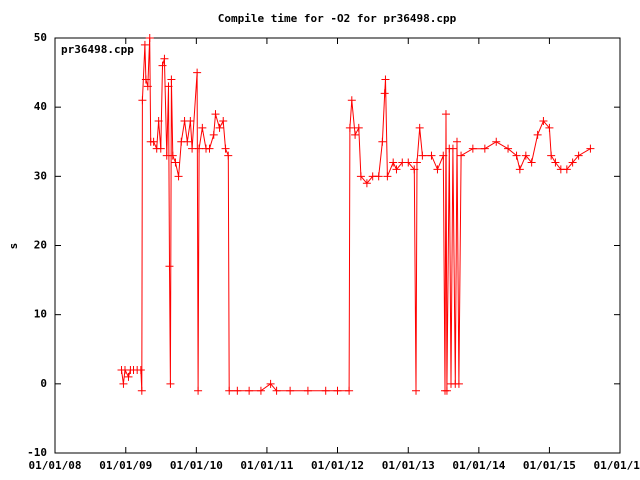 This screenshot has height=480, width=640. Describe the element at coordinates (266, 465) in the screenshot. I see `x-tick-label: 01/01/11` at that location.